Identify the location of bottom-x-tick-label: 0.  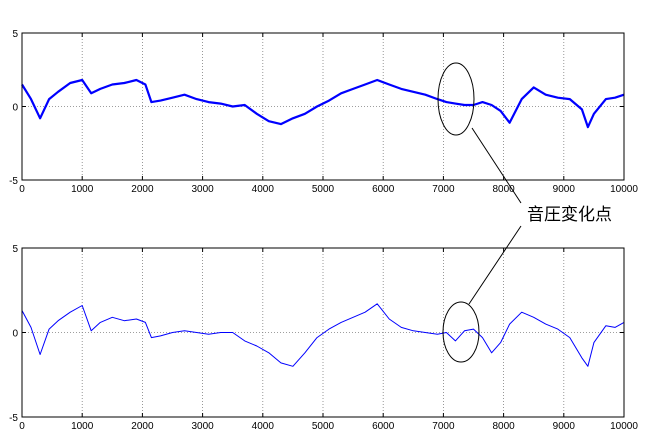
(22, 426).